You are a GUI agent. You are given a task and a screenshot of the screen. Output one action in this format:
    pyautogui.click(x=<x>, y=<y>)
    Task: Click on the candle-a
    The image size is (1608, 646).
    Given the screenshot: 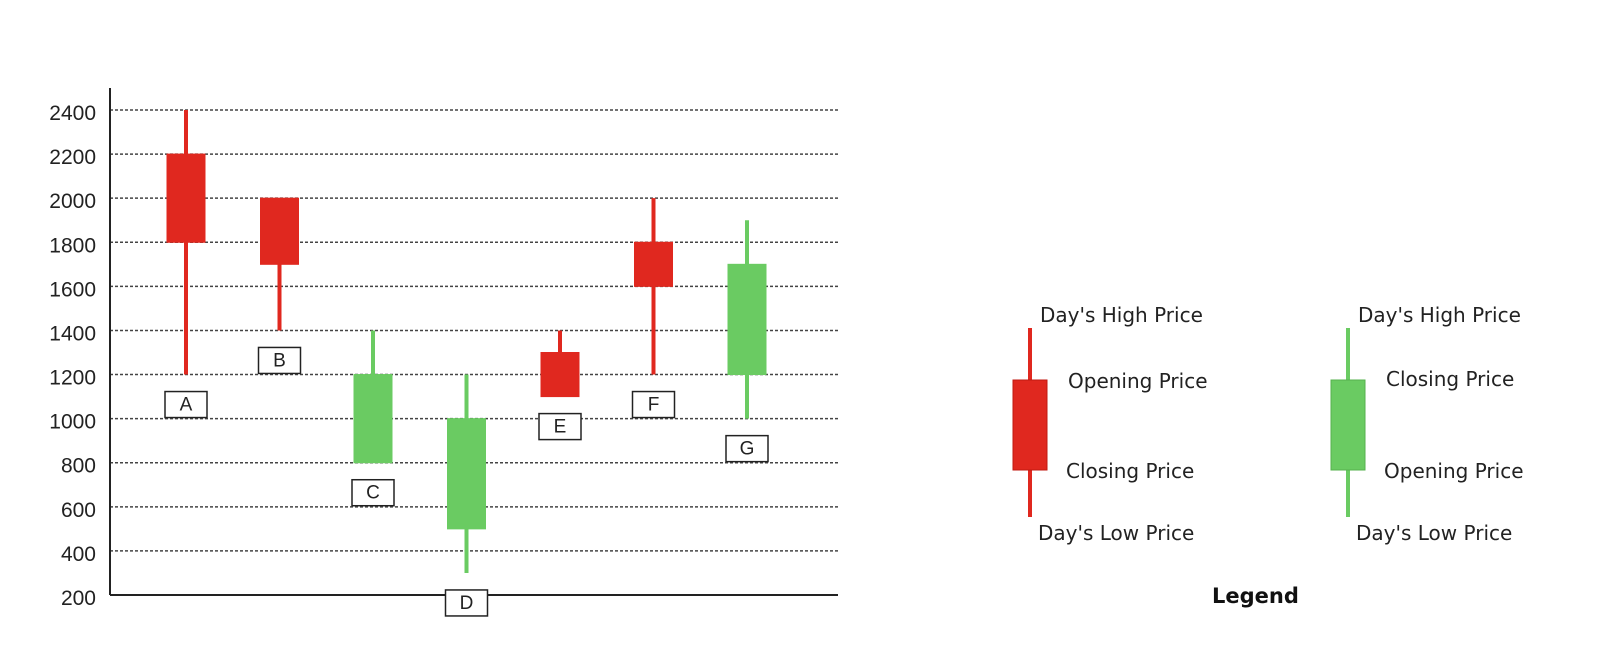 What is the action you would take?
    pyautogui.click(x=186, y=242)
    